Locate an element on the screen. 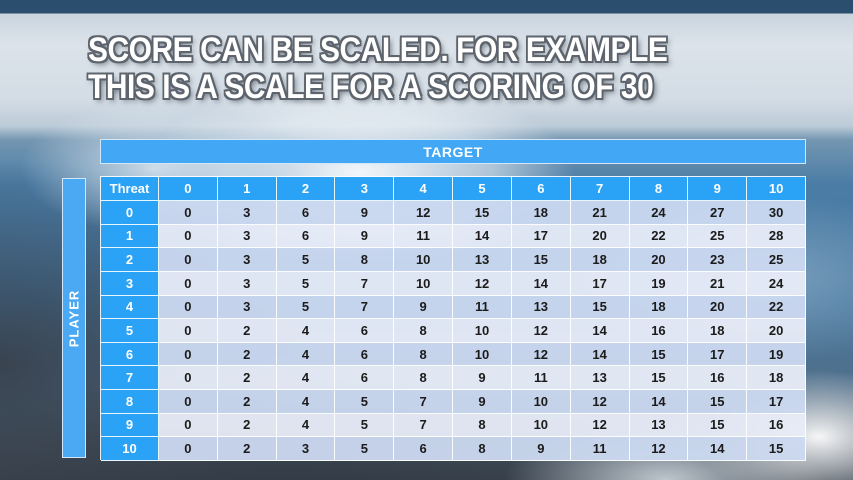 The width and height of the screenshot is (853, 480). column-header-cell: 10 is located at coordinates (776, 189).